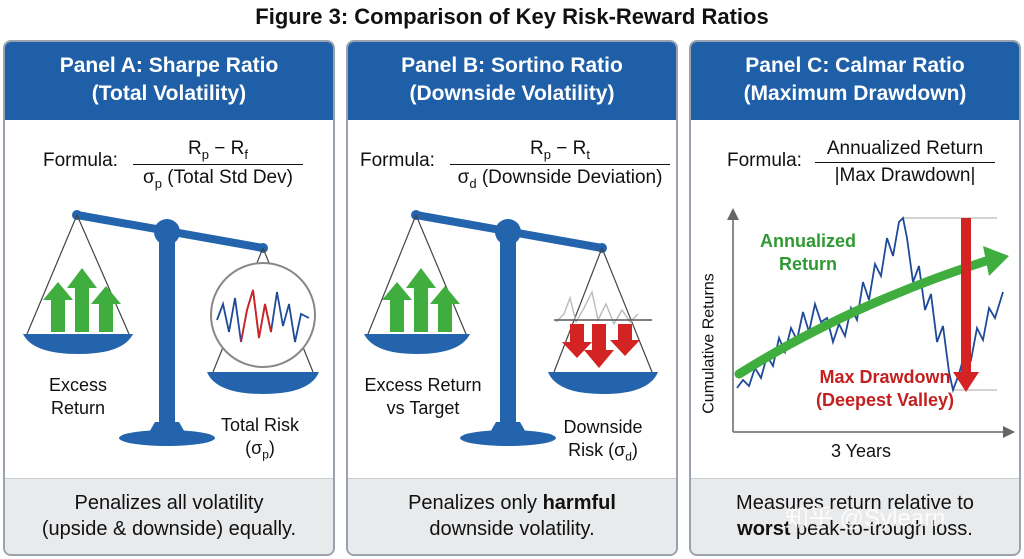 This screenshot has height=559, width=1024. I want to click on y-axis-label: Cumulative Returns, so click(709, 343).